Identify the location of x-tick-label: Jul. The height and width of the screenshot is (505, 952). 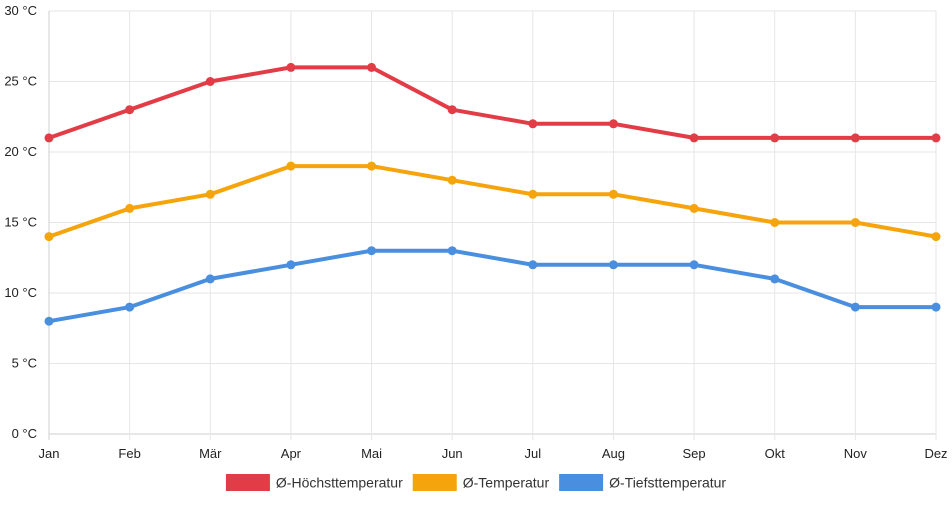
(533, 453).